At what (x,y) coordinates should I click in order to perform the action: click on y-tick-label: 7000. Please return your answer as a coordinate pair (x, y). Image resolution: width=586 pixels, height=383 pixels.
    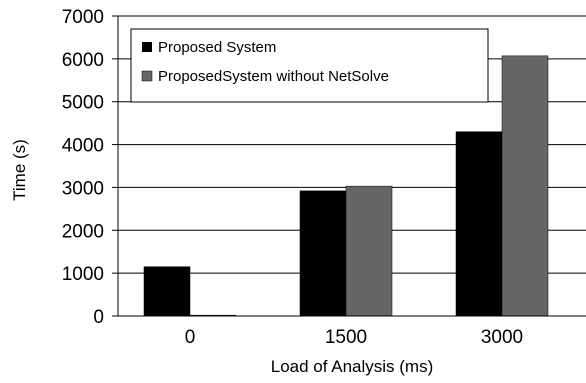
    Looking at the image, I should click on (83, 17).